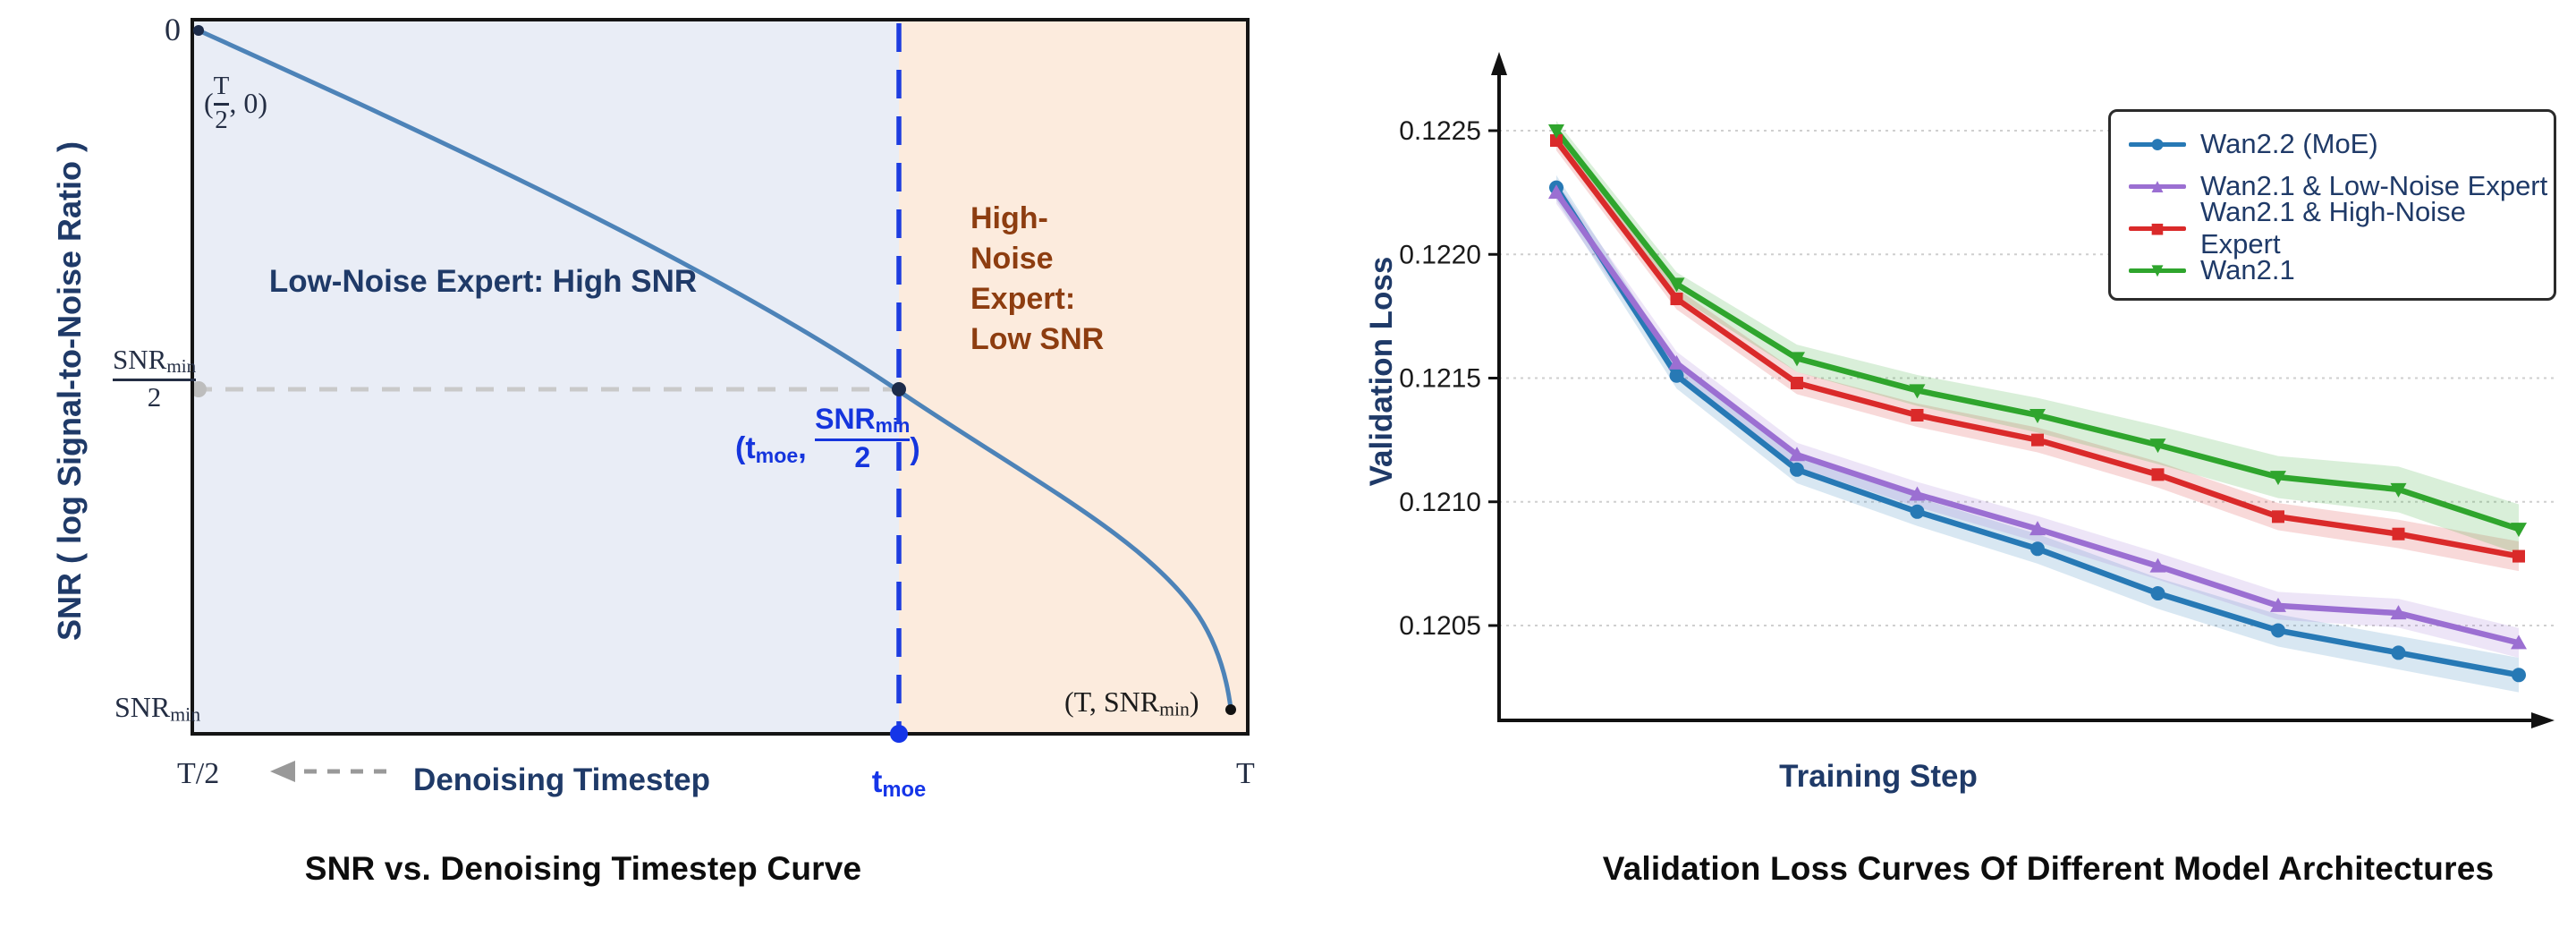 This screenshot has width=2576, height=928. Describe the element at coordinates (2341, 270) in the screenshot. I see `legend-item-wan21: ▼ Wan2.1` at that location.